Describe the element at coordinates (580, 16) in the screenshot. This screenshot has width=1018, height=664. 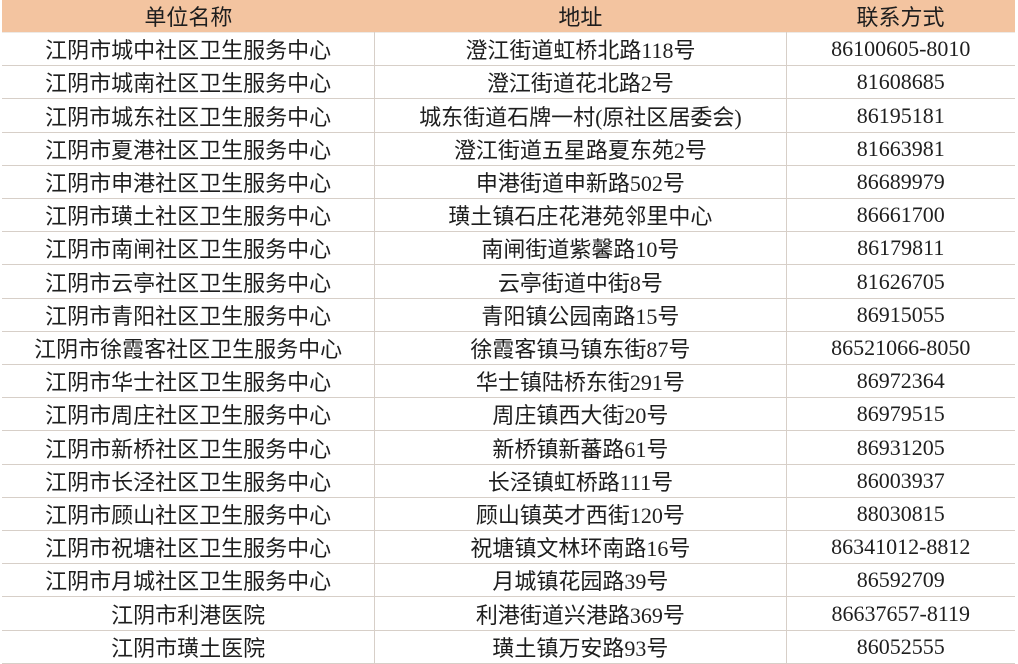
I see `column-header-address: 地址` at that location.